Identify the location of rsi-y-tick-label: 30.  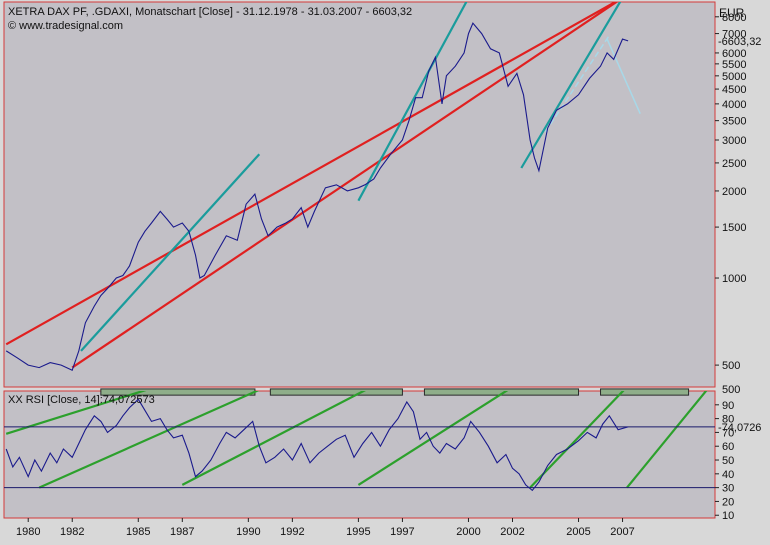
(728, 489).